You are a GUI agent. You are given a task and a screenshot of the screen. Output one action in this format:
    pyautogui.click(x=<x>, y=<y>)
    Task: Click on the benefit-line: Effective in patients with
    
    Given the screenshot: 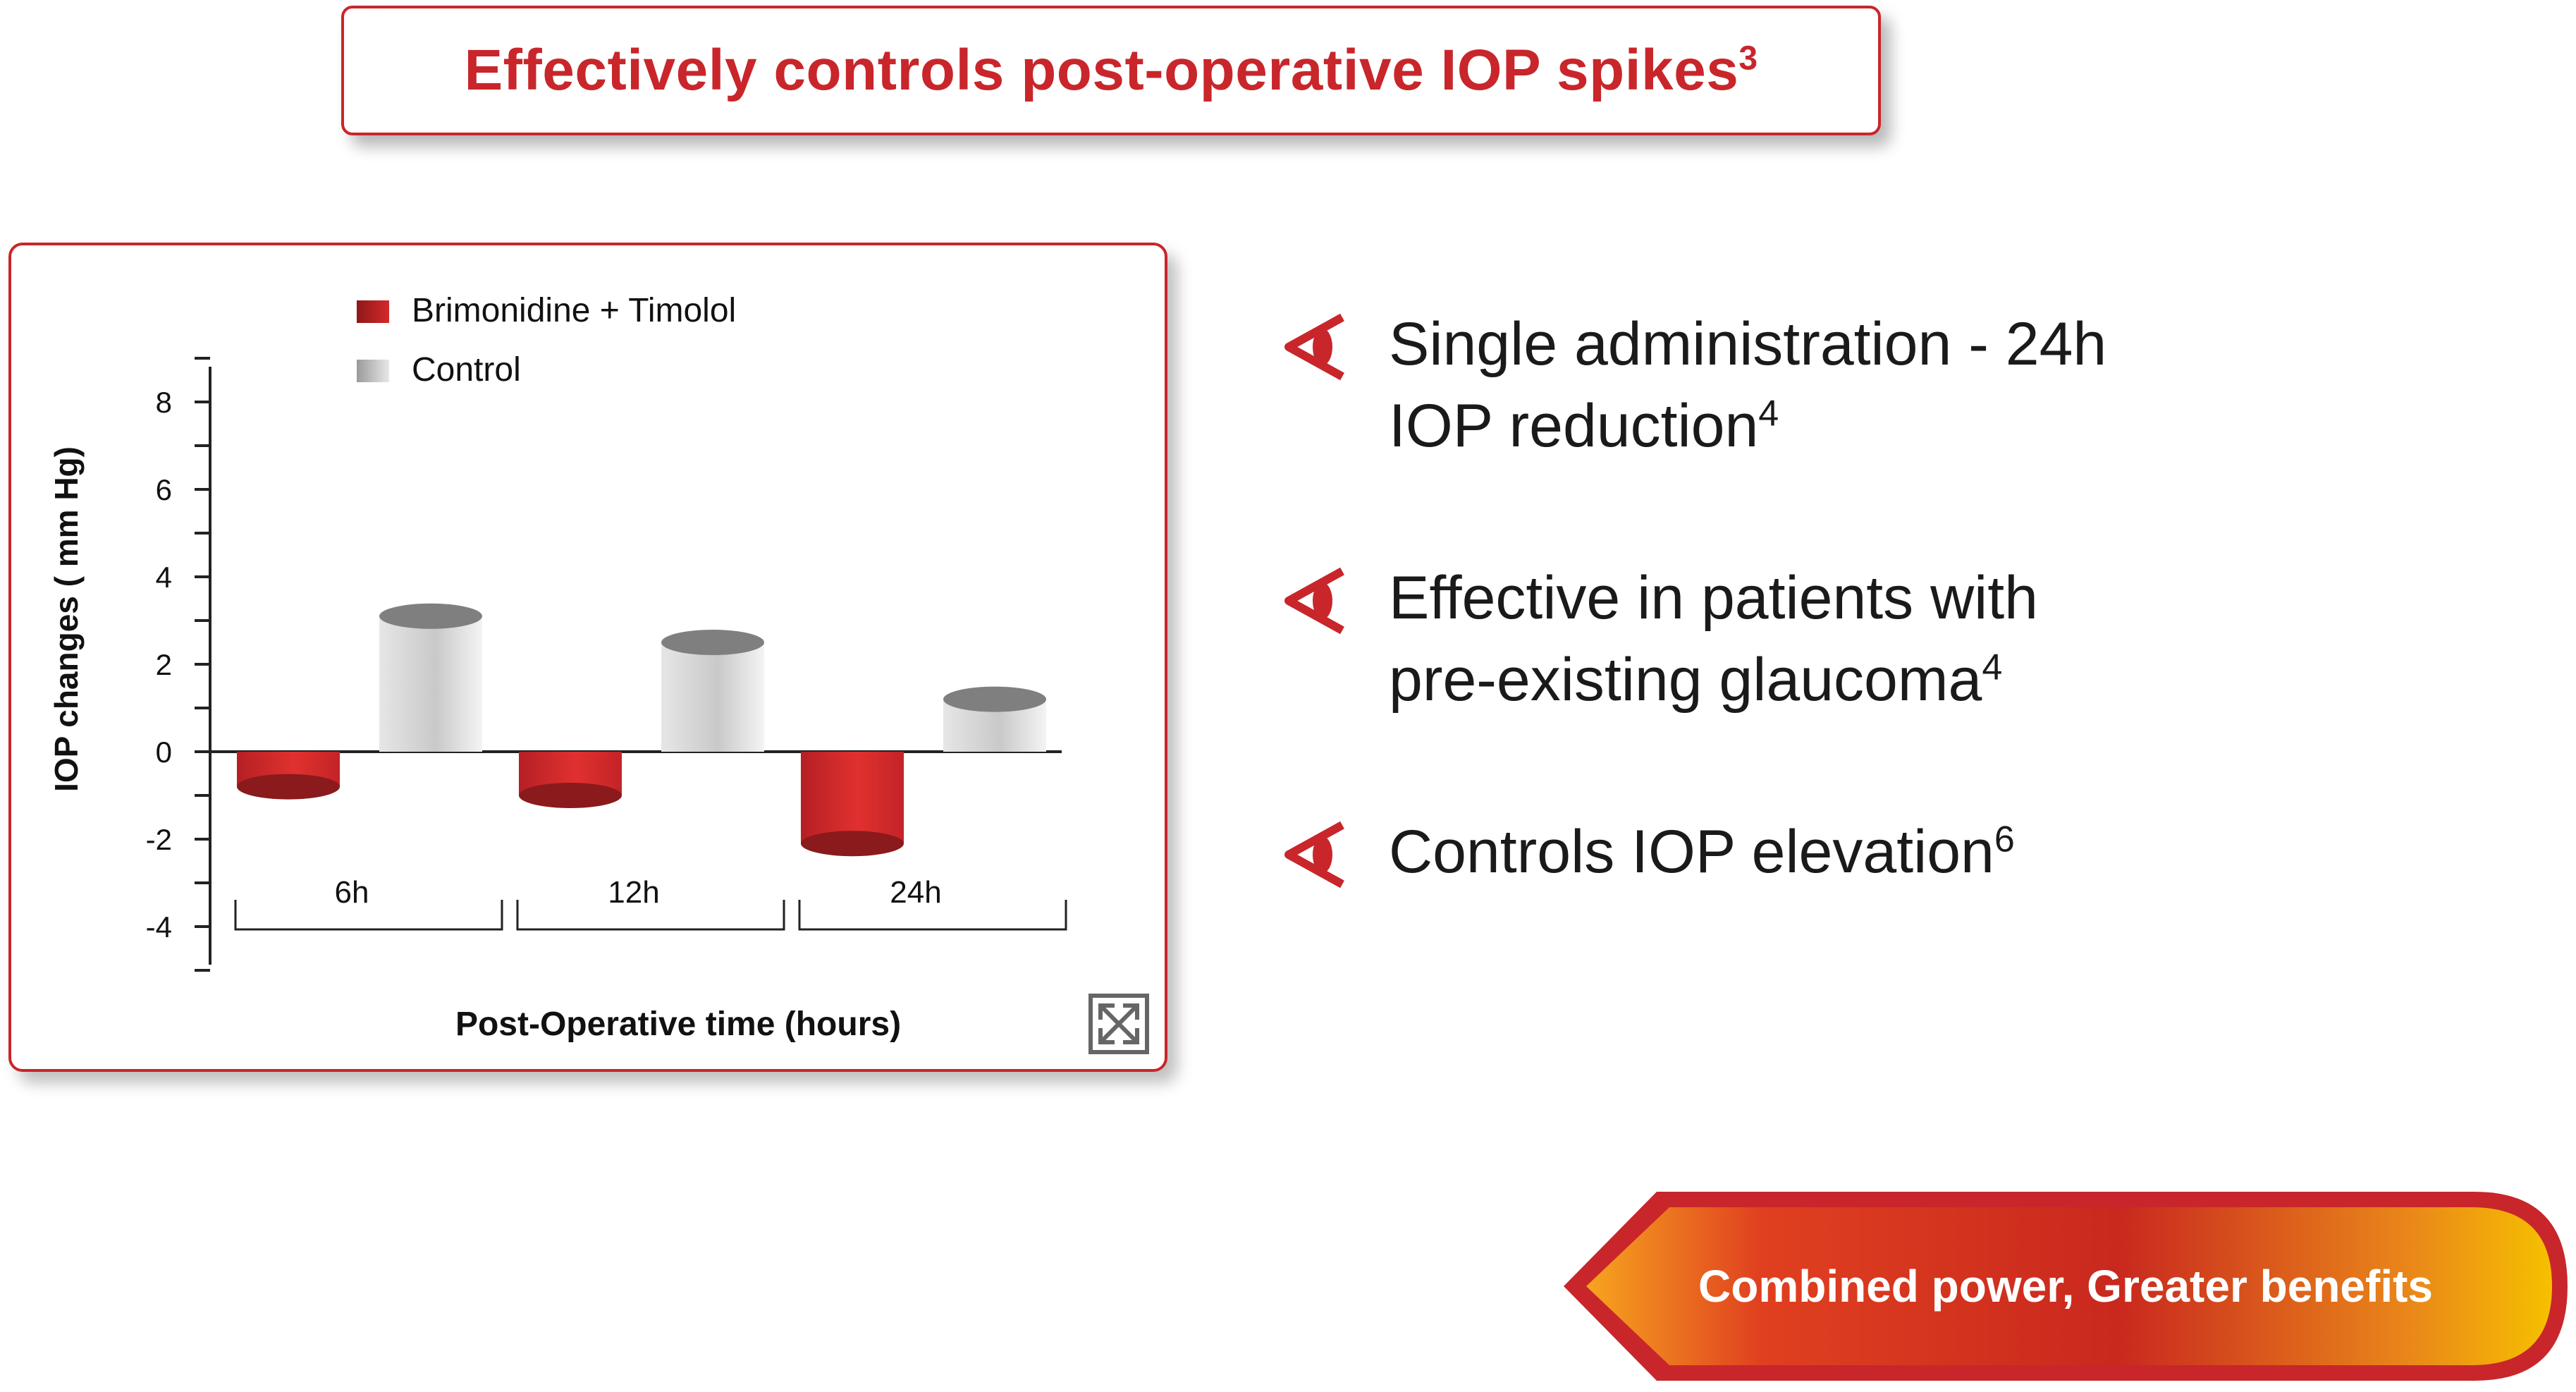 What is the action you would take?
    pyautogui.click(x=1714, y=598)
    